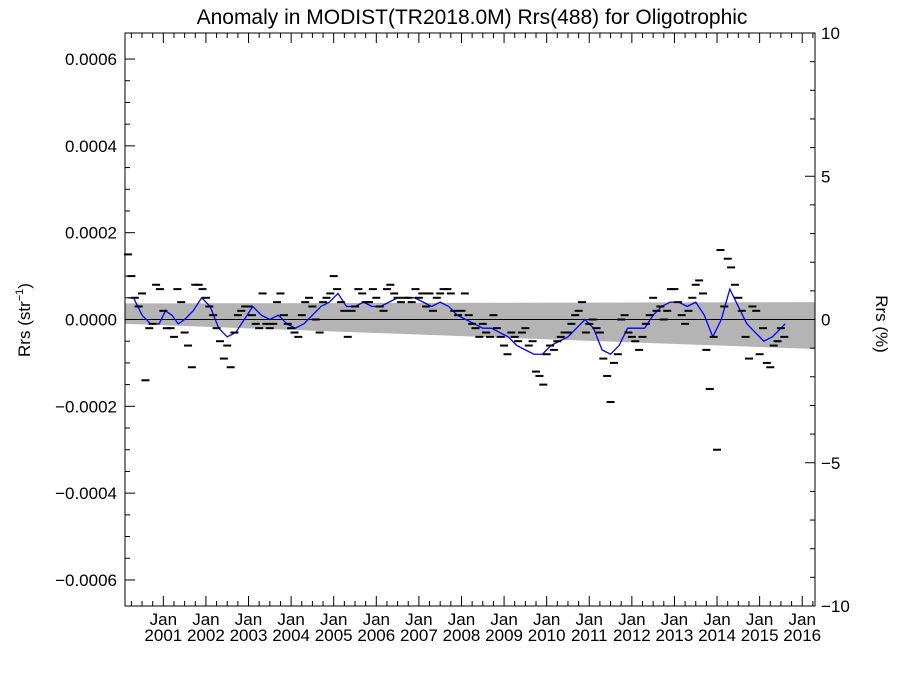  I want to click on right-y-tick-label: 0, so click(825, 320).